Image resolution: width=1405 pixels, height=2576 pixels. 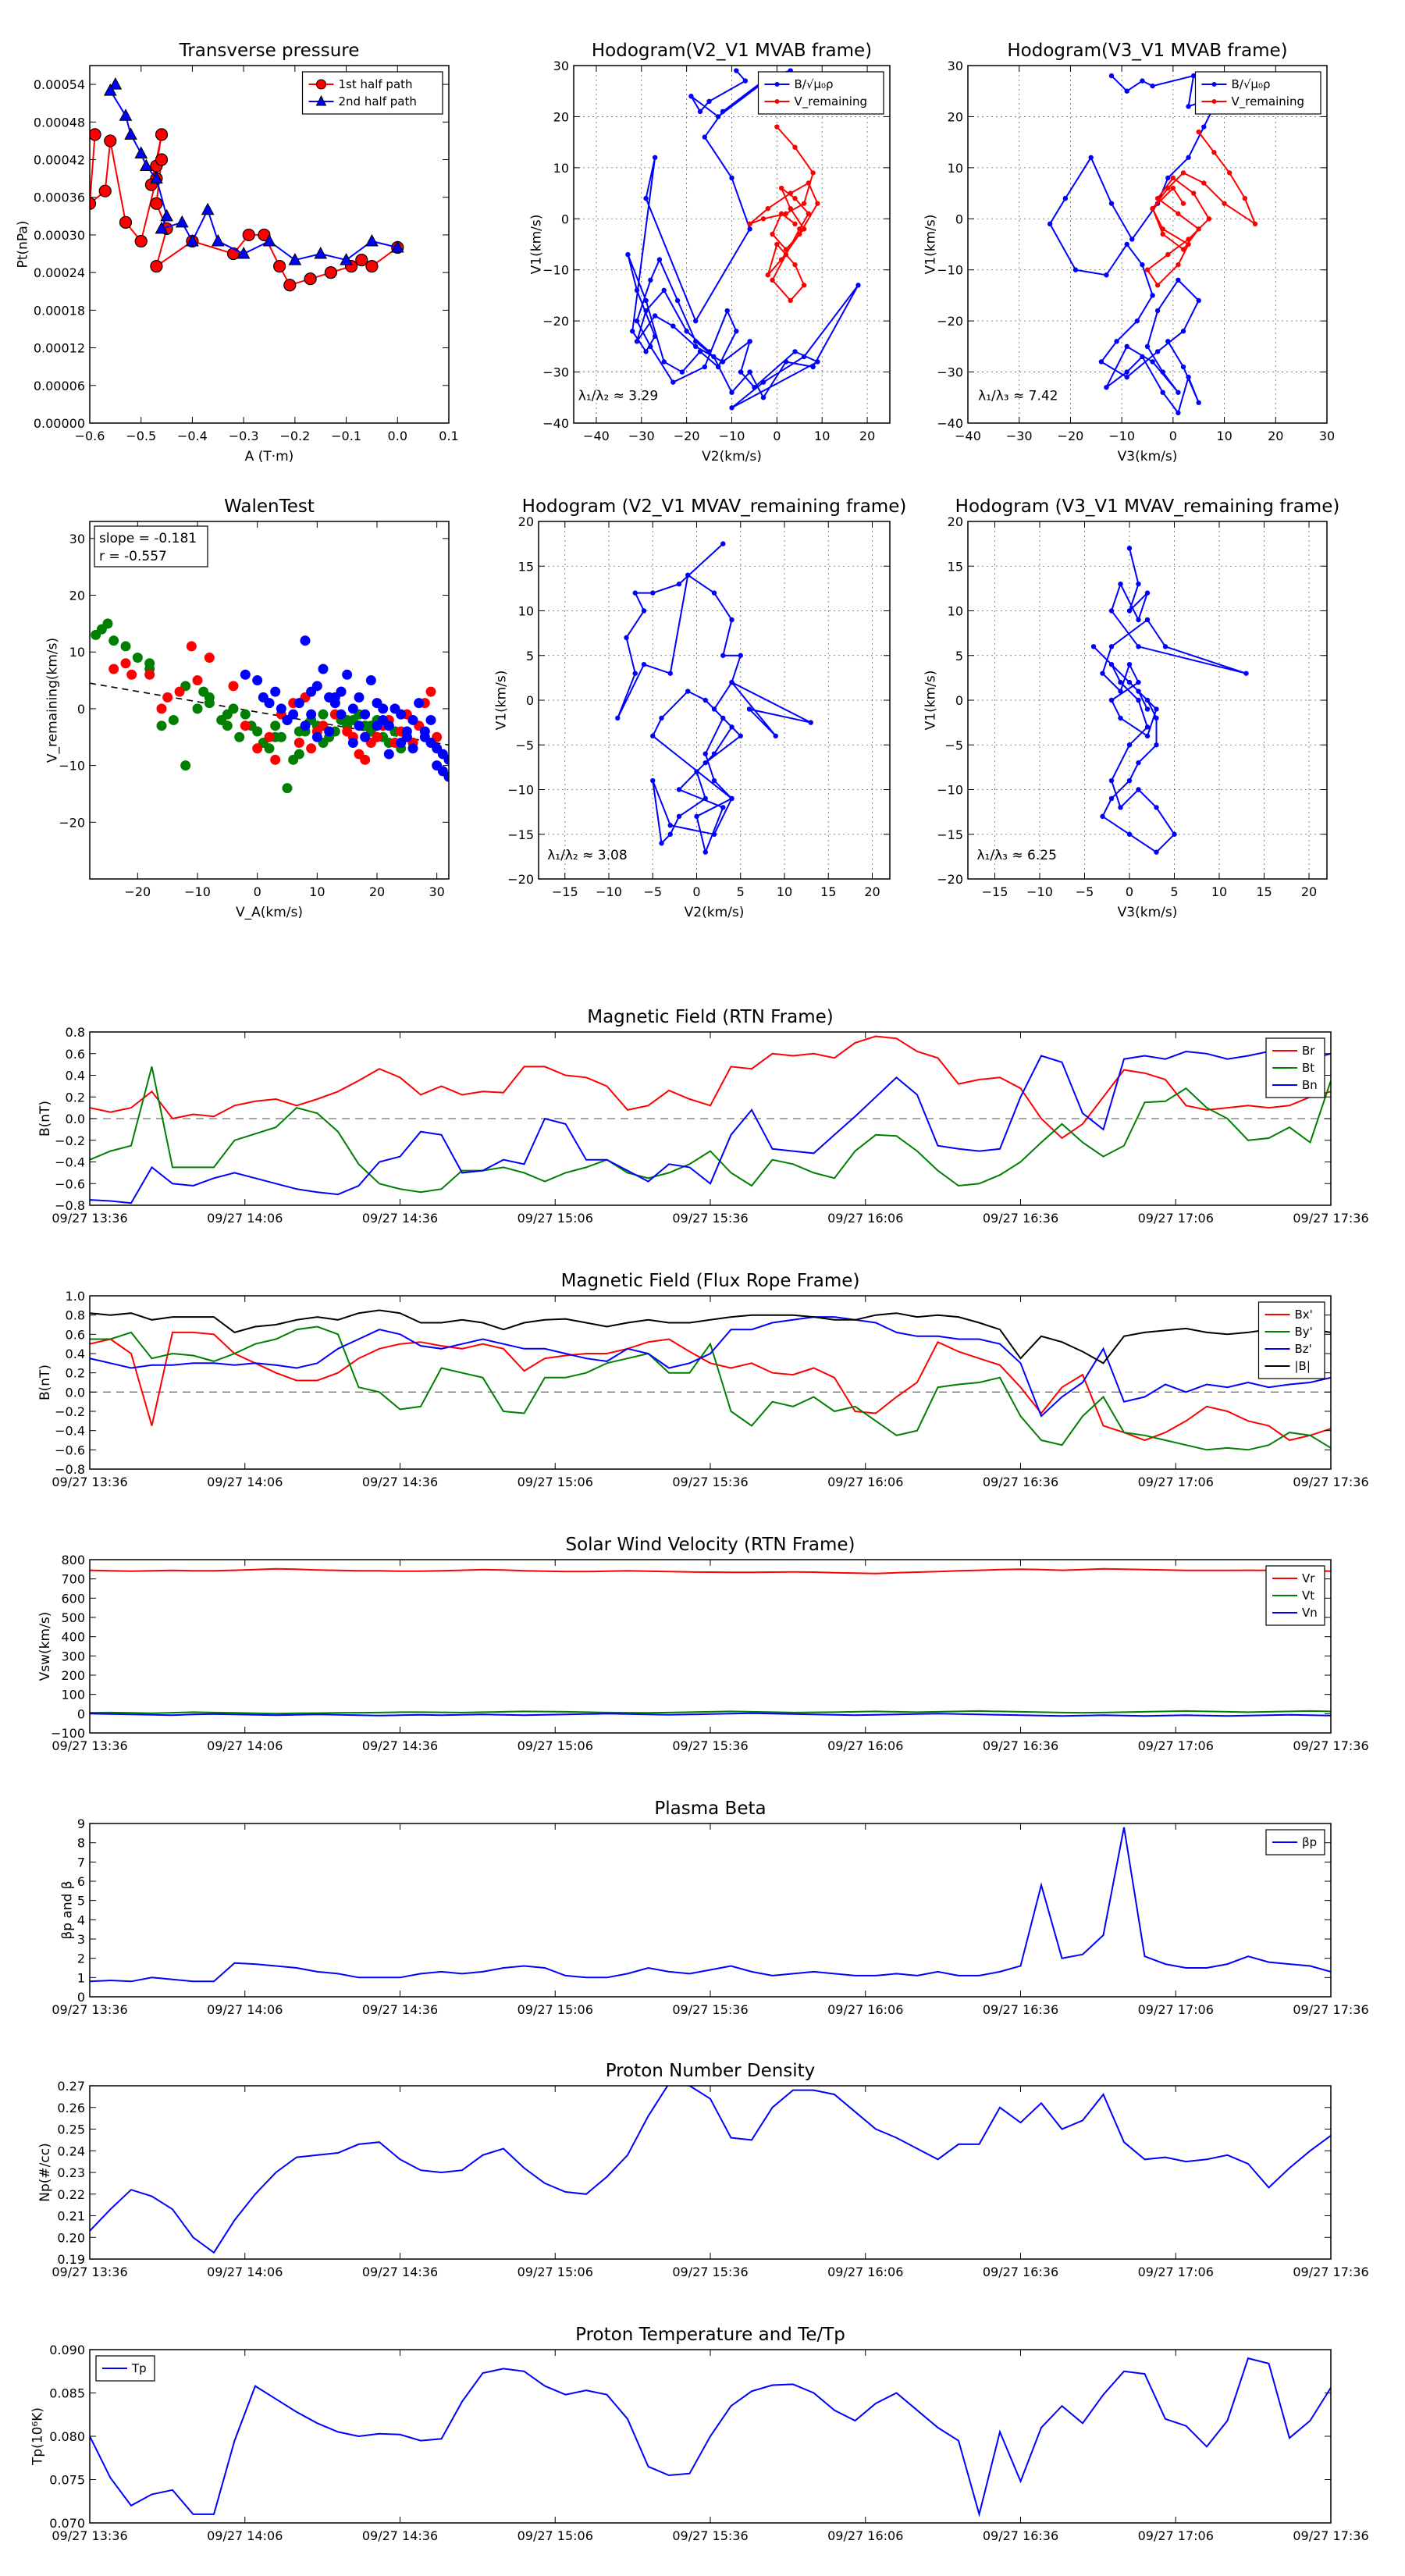 What do you see at coordinates (346, 436) in the screenshot?
I see `x-tick-label: −0.1` at bounding box center [346, 436].